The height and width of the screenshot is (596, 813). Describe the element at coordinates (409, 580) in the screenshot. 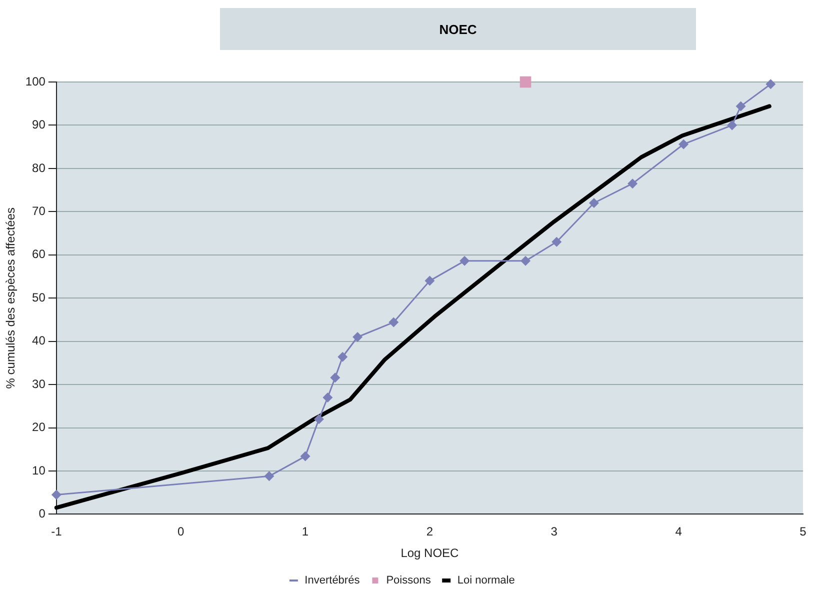

I see `legend-label: Poissons` at that location.